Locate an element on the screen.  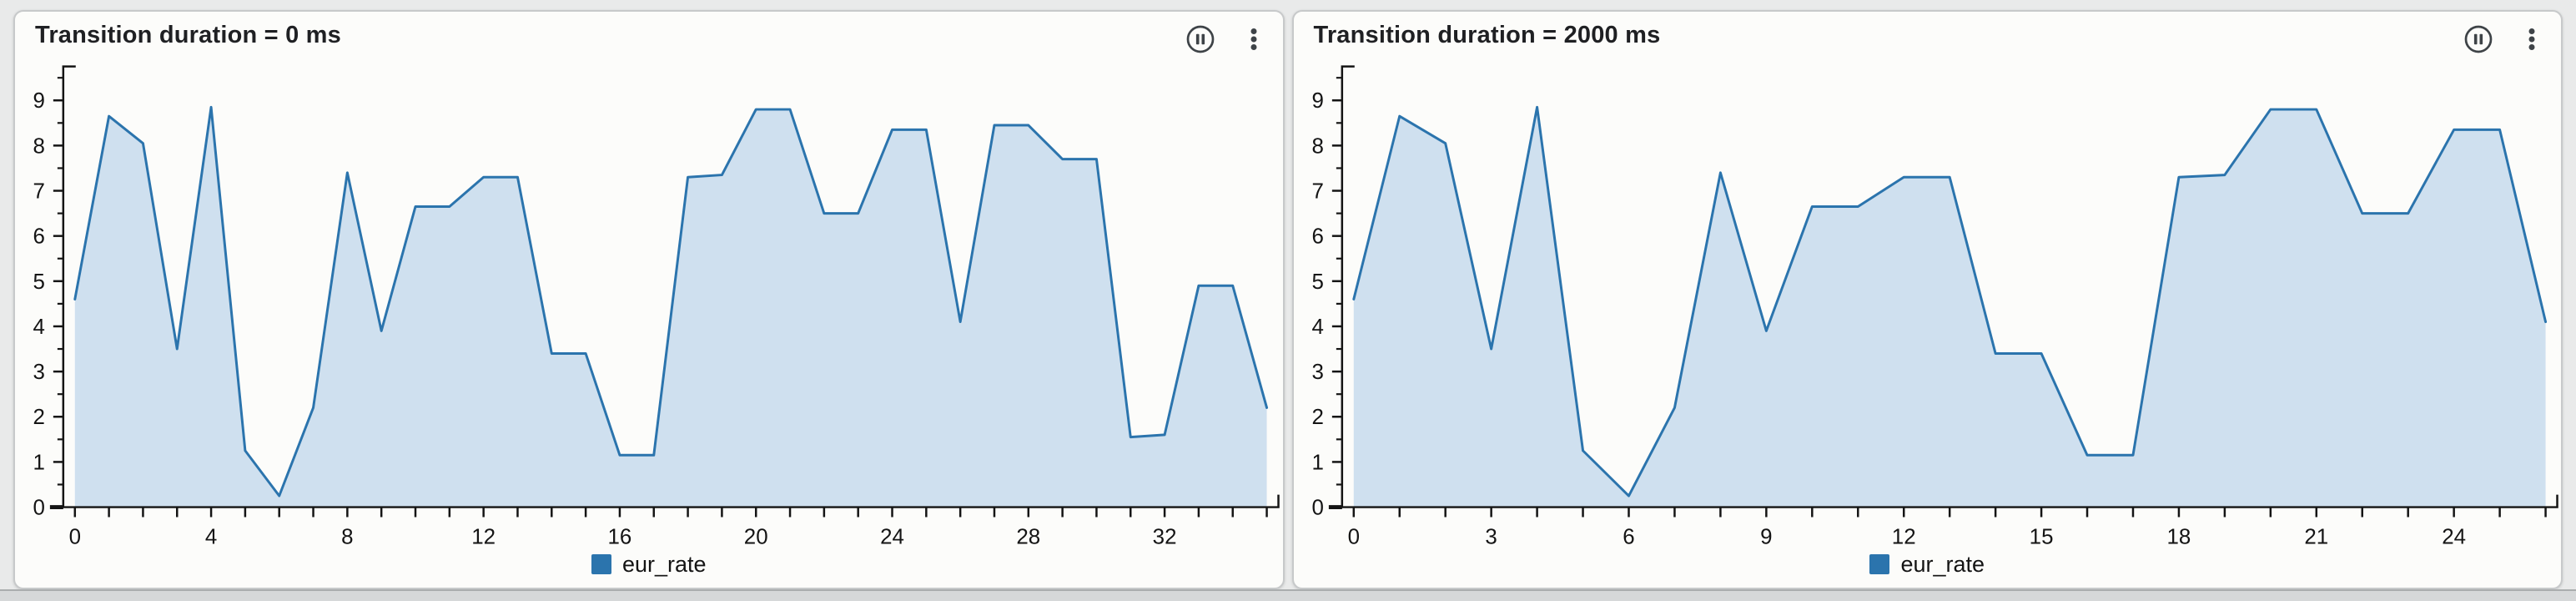
svg-text: 16 is located at coordinates (620, 536).